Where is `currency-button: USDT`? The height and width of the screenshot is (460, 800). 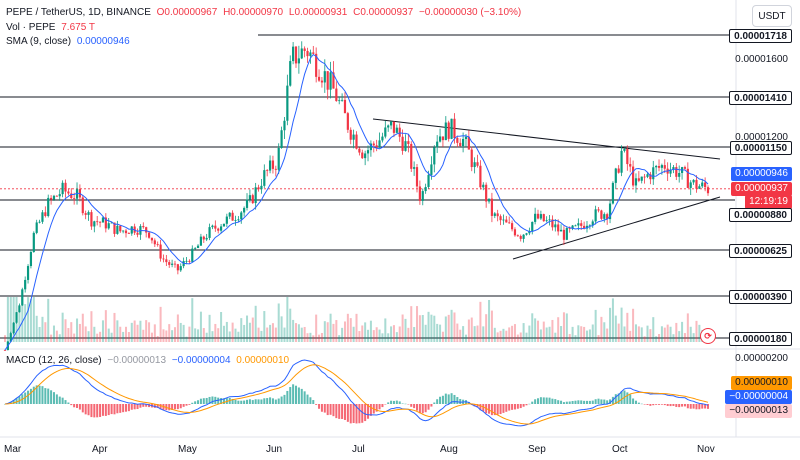 currency-button: USDT is located at coordinates (772, 16).